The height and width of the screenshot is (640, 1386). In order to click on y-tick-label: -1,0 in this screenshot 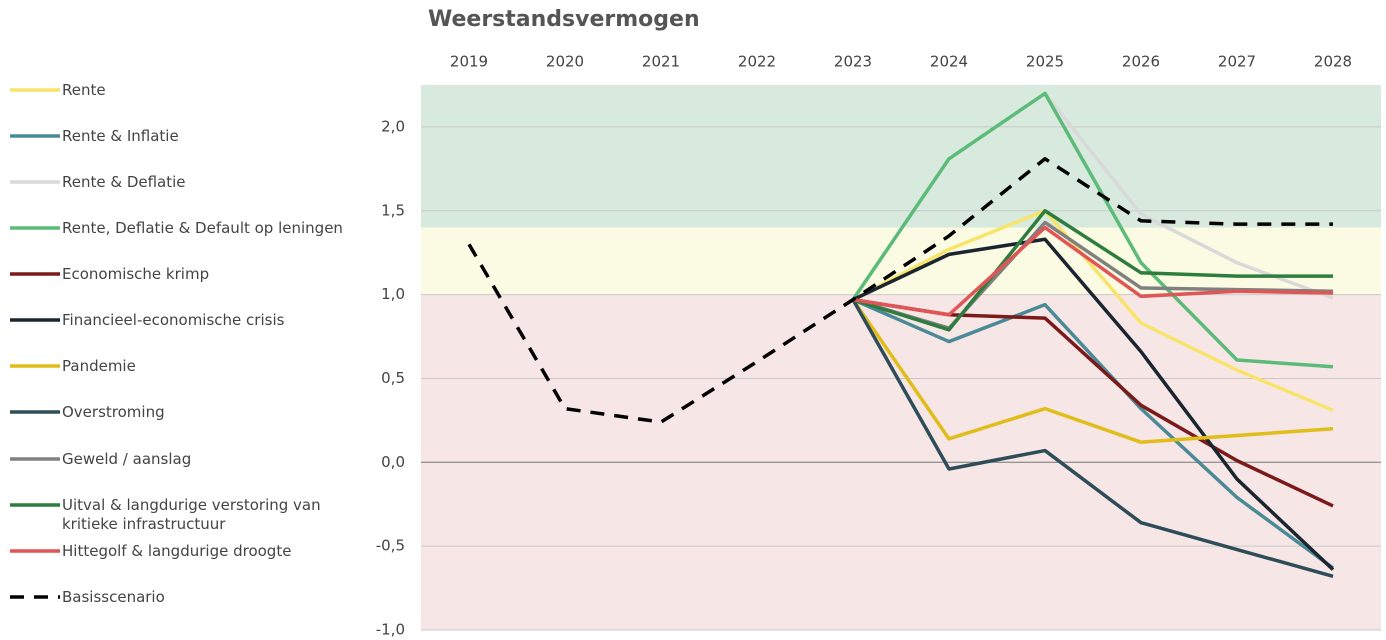, I will do `click(390, 630)`.